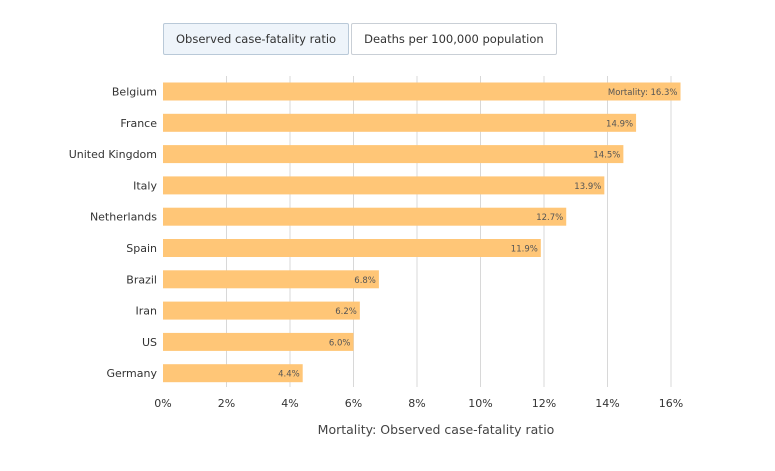 Image resolution: width=775 pixels, height=471 pixels. Describe the element at coordinates (256, 39) in the screenshot. I see `tab-case-fatality-ratio: Observed case-fatality ratio` at that location.